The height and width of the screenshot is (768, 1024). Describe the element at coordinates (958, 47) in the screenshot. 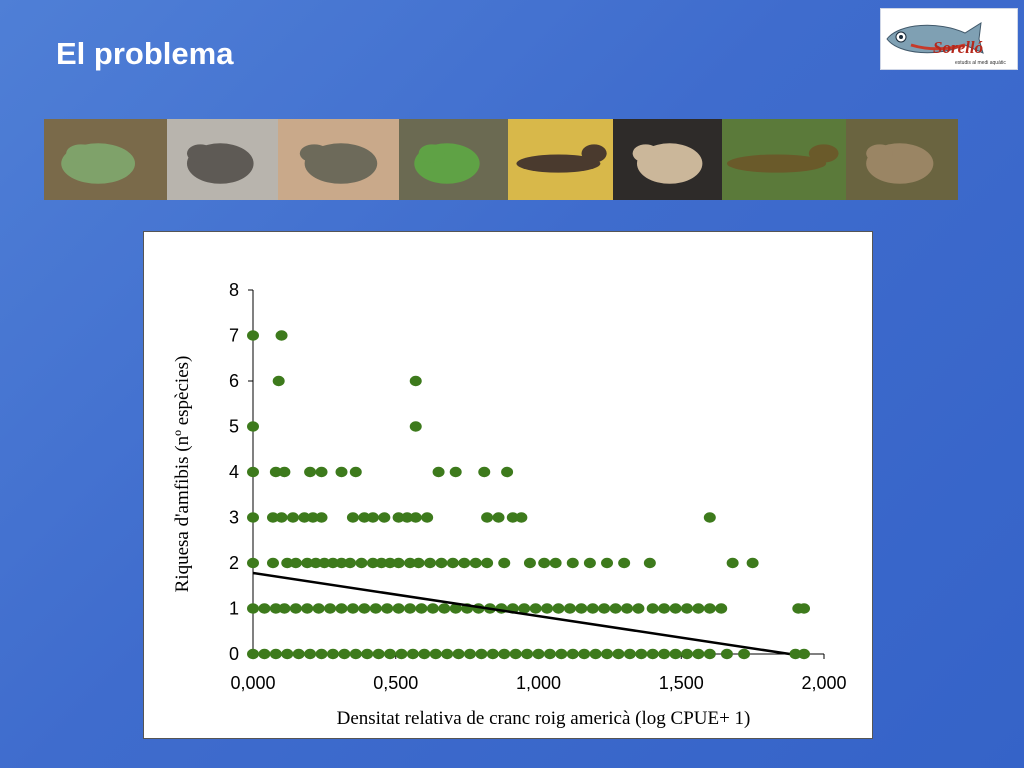

I see `logo-wordmark: Sorelló` at that location.